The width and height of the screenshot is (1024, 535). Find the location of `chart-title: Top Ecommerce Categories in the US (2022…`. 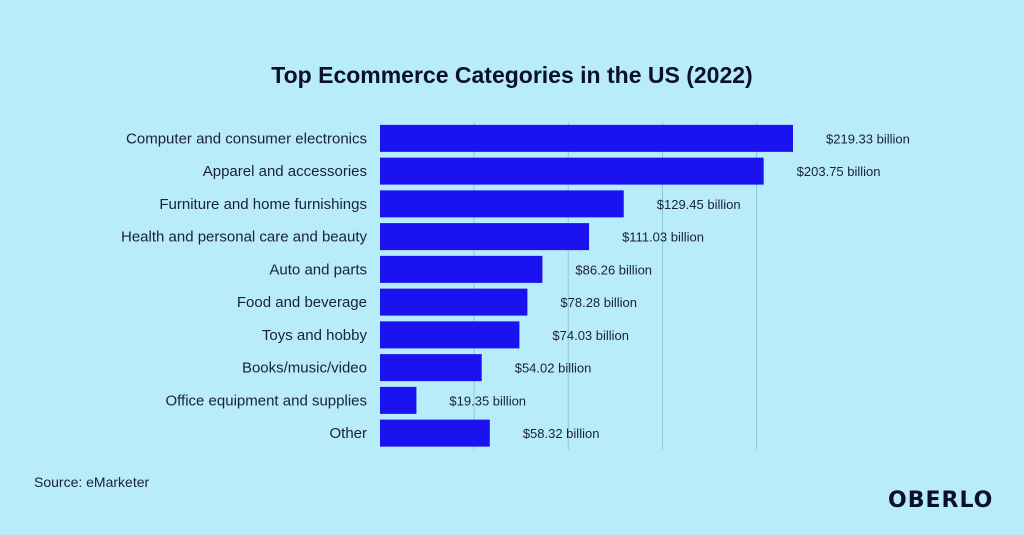

chart-title: Top Ecommerce Categories in the US (2022… is located at coordinates (512, 75).